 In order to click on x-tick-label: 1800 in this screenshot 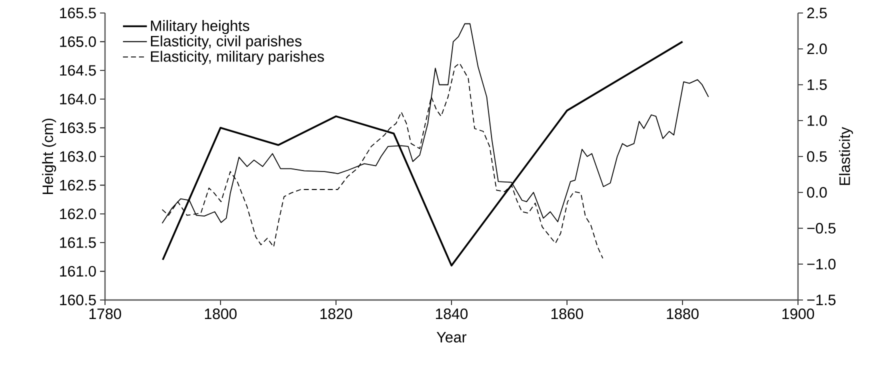, I will do `click(220, 314)`.